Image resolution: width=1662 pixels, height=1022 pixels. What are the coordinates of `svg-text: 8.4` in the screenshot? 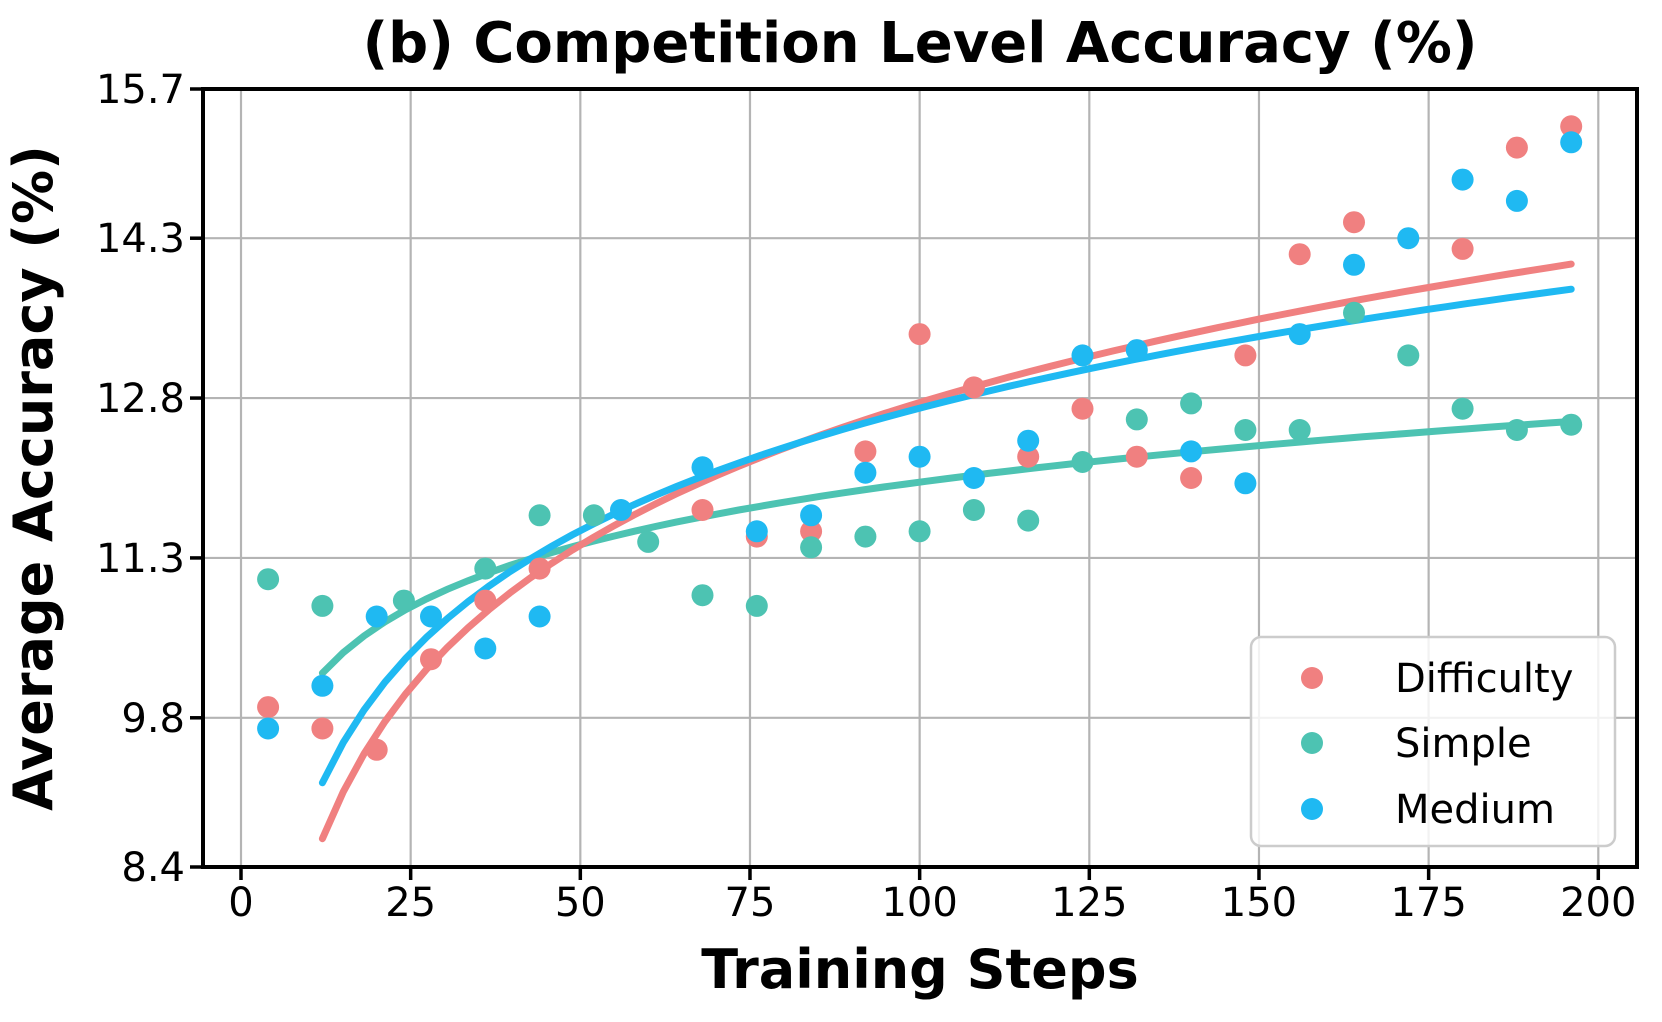 It's located at (153, 868).